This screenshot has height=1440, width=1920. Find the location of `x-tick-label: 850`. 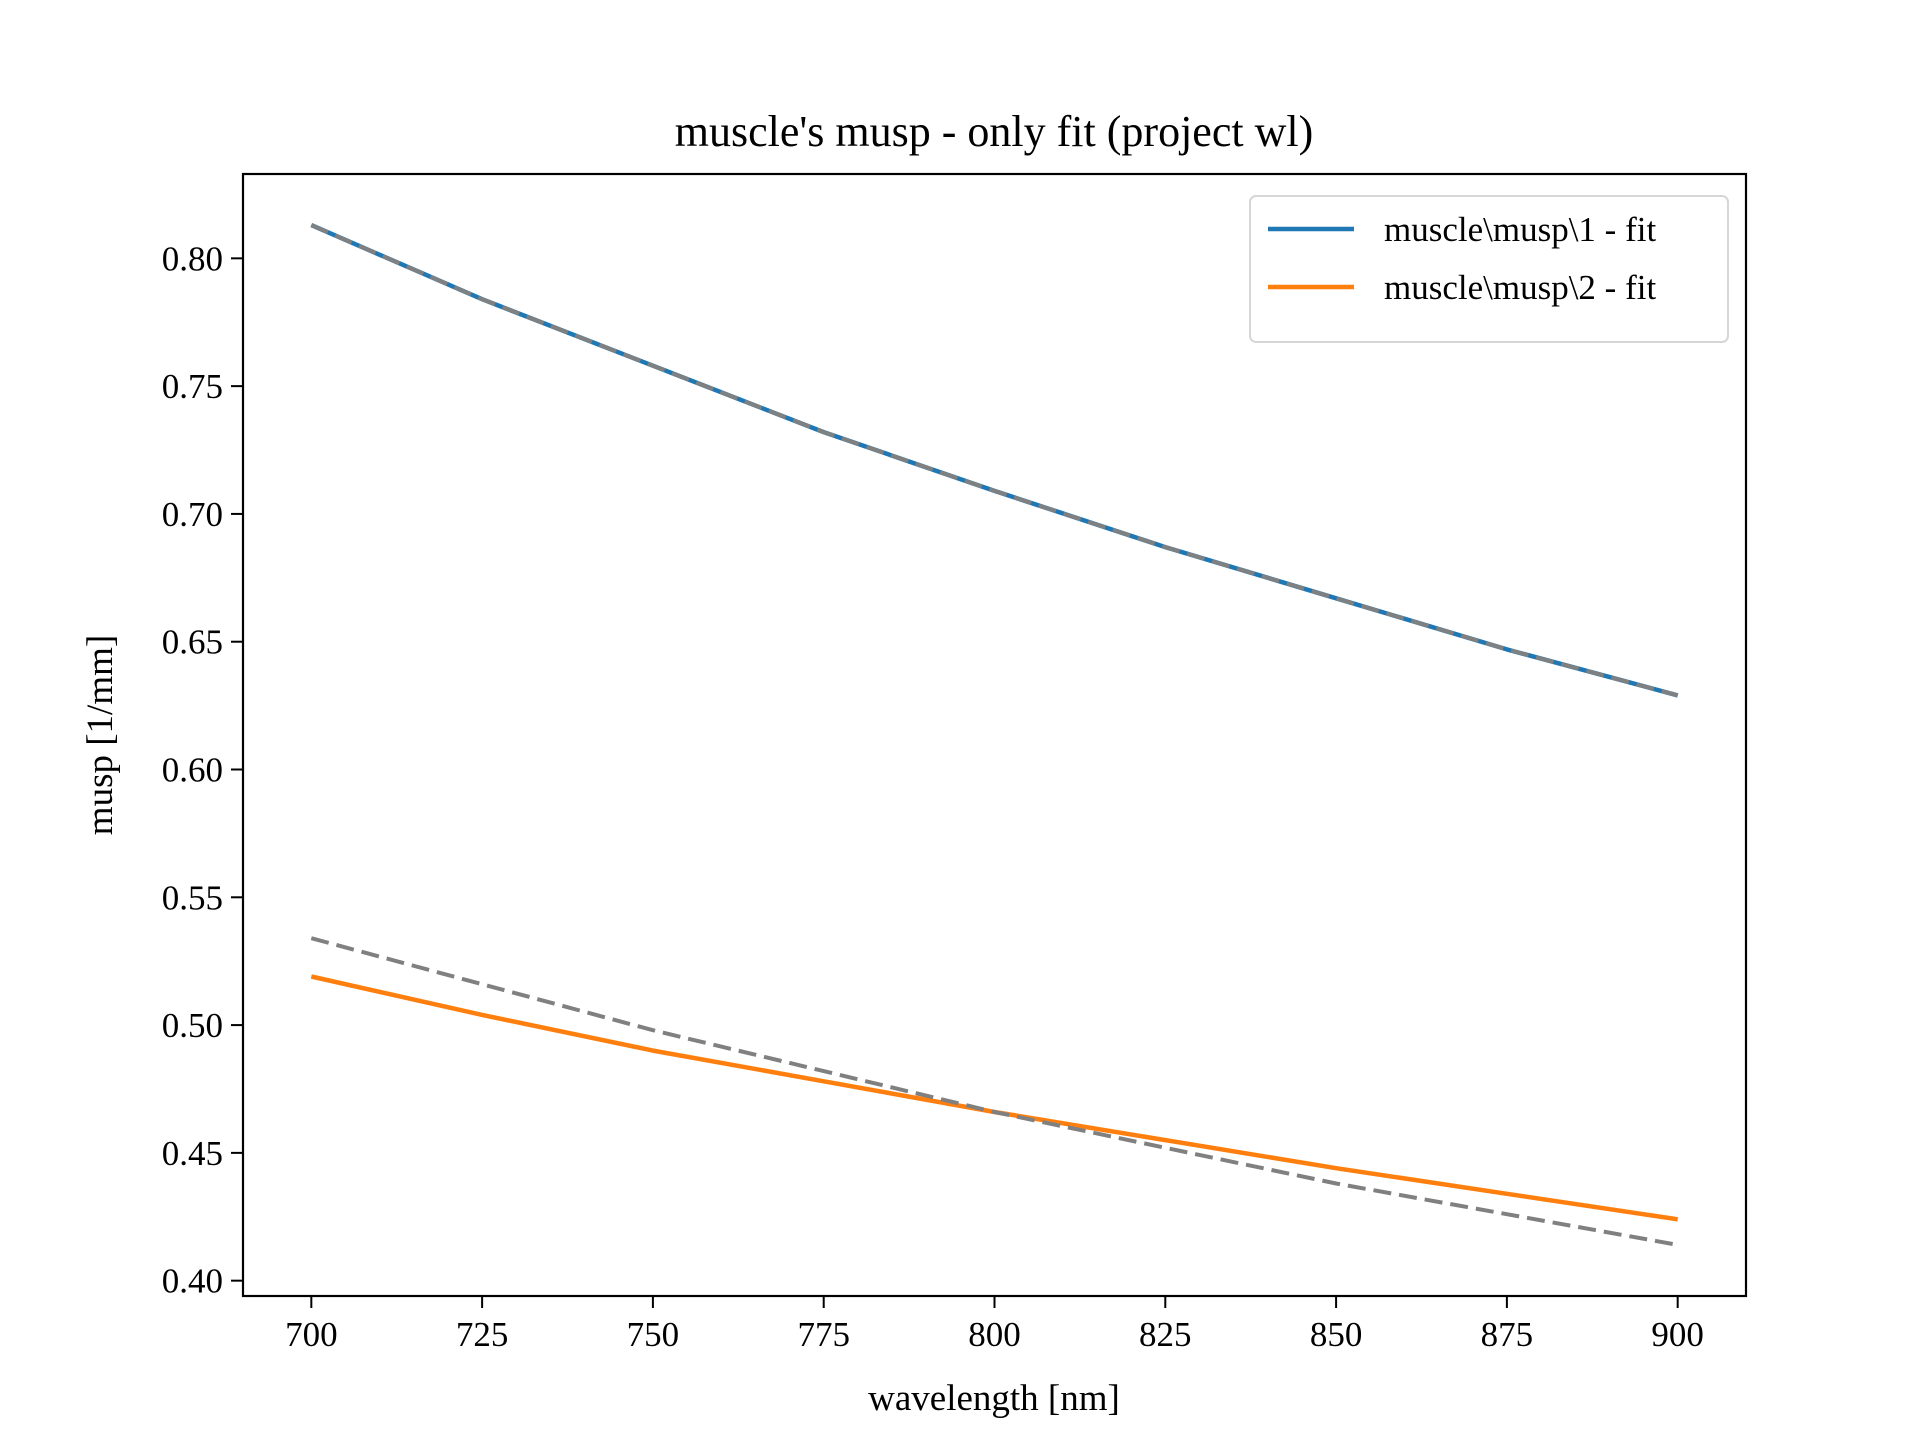

x-tick-label: 850 is located at coordinates (1336, 1334).